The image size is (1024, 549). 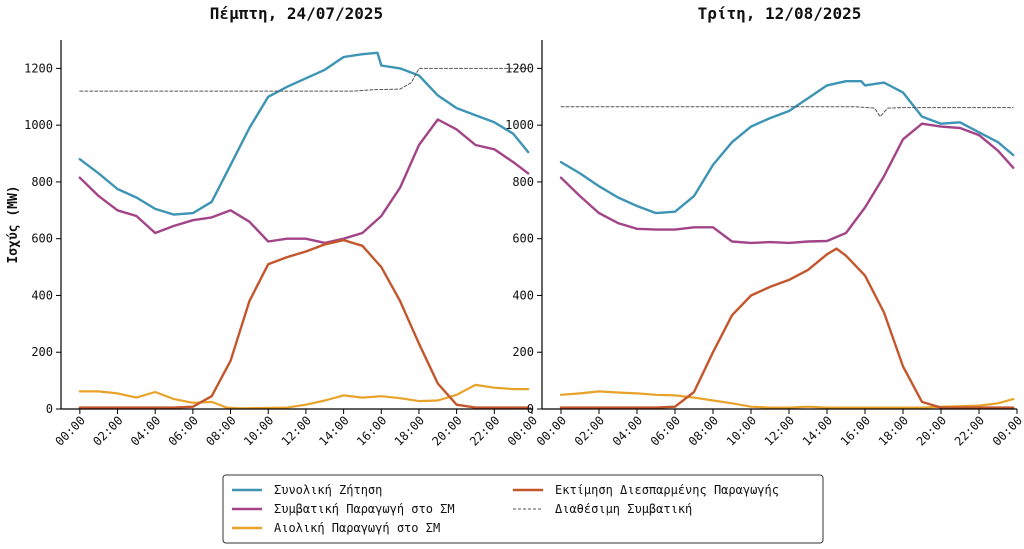 What do you see at coordinates (328, 490) in the screenshot?
I see `legend-label-0: Συνολική Ζήτηση` at bounding box center [328, 490].